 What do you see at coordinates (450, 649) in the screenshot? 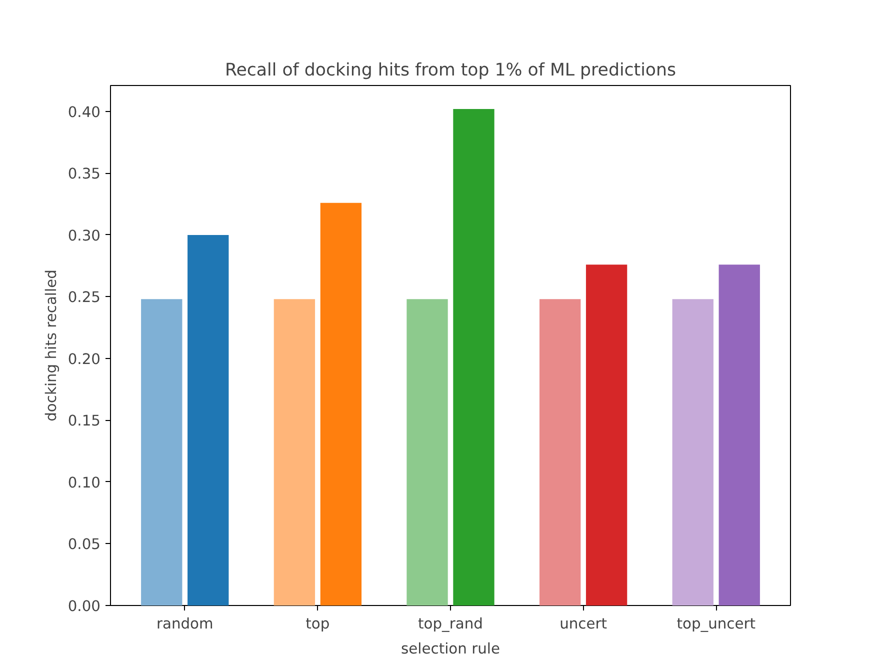
I see `x-axis-title: selection rule` at bounding box center [450, 649].